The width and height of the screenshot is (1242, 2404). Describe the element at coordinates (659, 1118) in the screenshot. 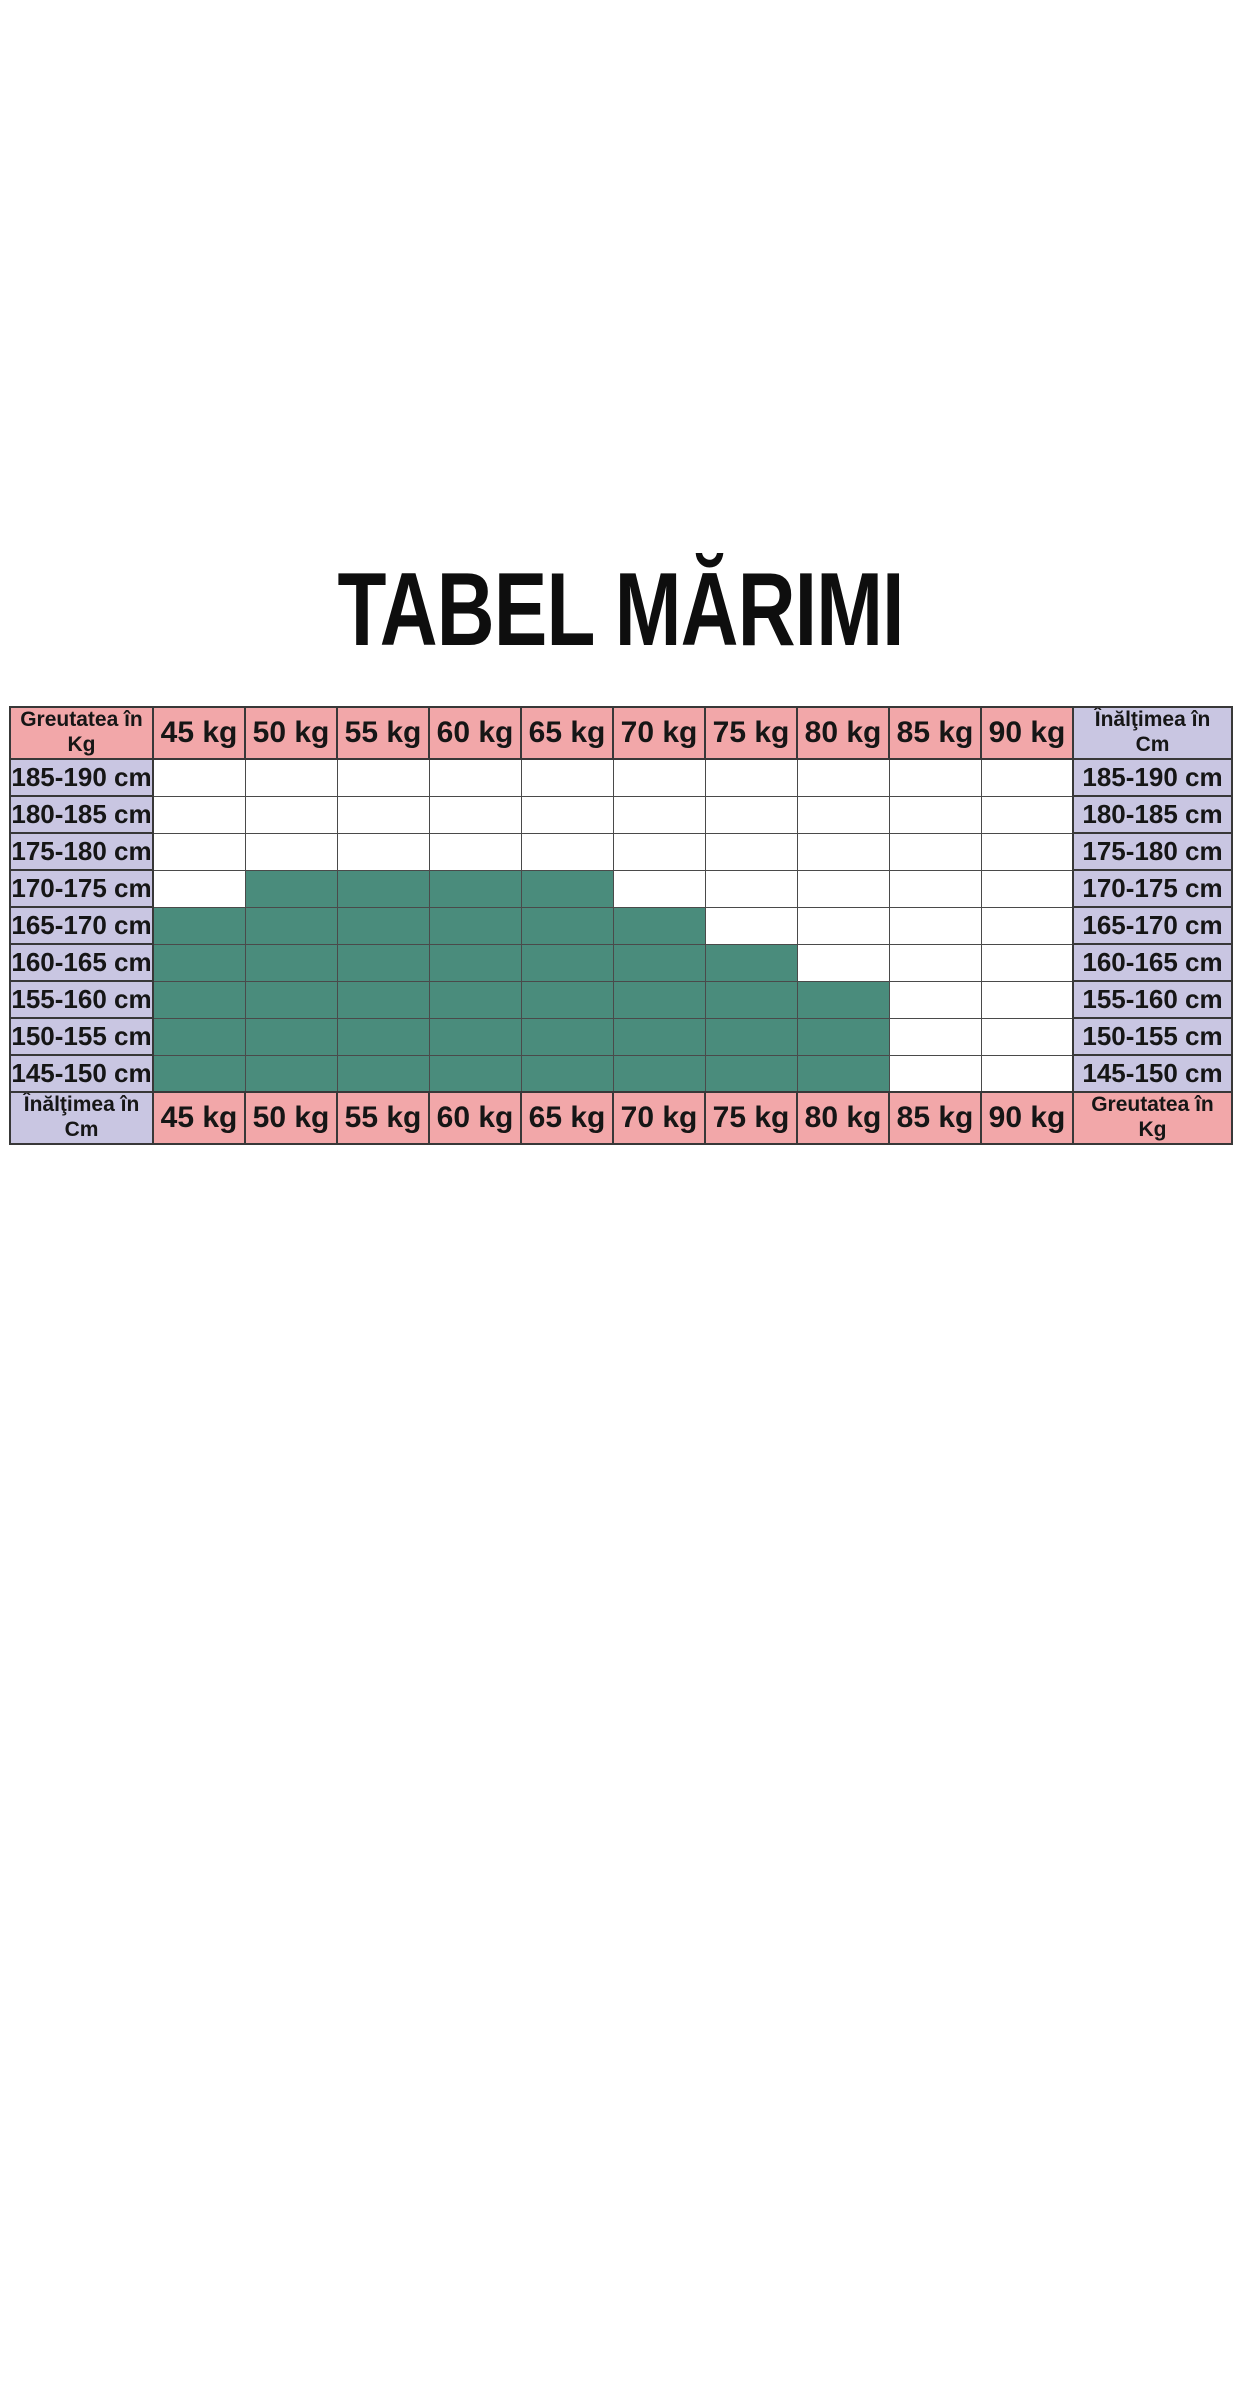

I see `weight-header-bottom-70-kg: 70 kg` at that location.